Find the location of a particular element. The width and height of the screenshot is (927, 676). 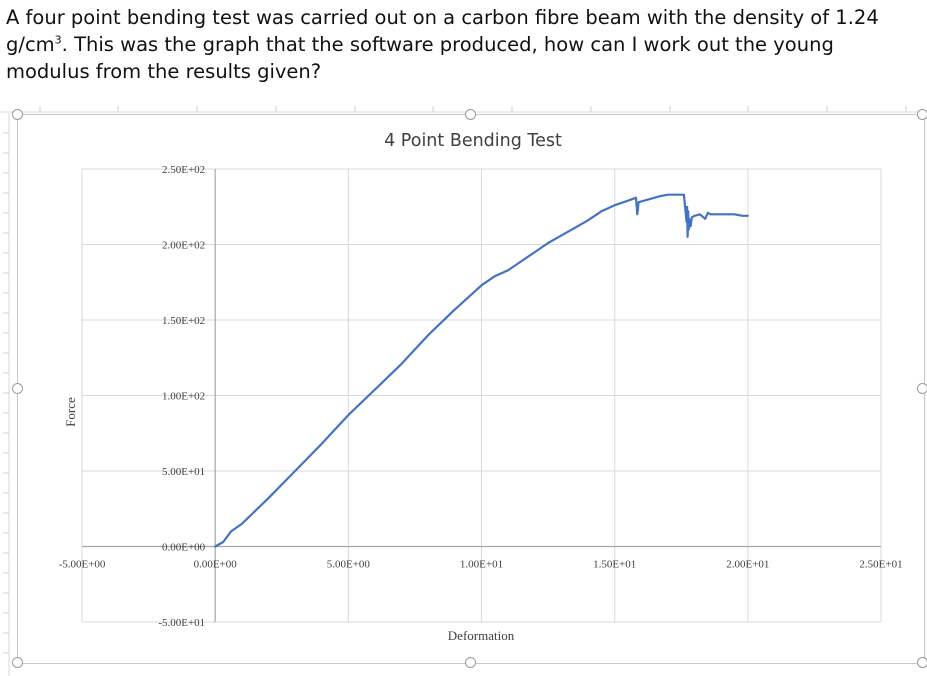

resize-handle-top-left is located at coordinates (17, 114).